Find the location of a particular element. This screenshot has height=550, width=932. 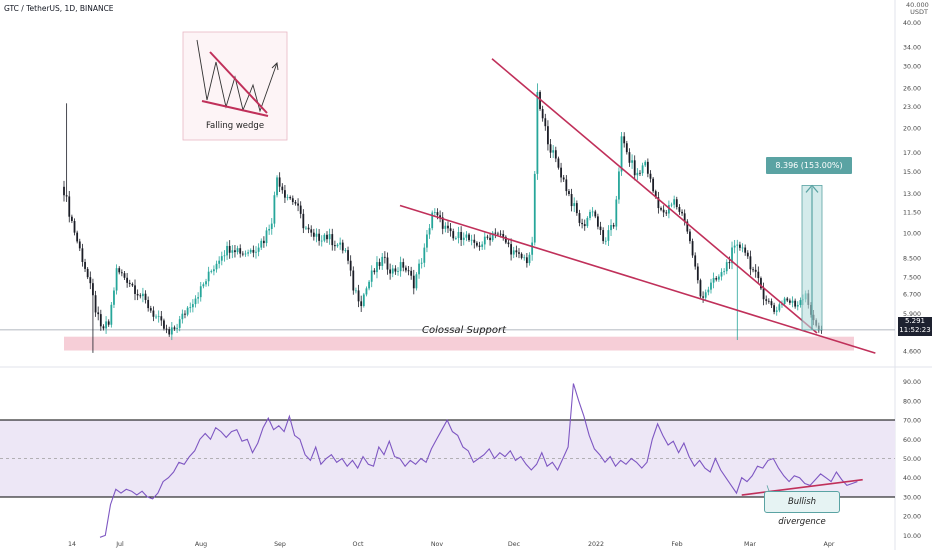

price-tick-label: 4.600 is located at coordinates (912, 352).